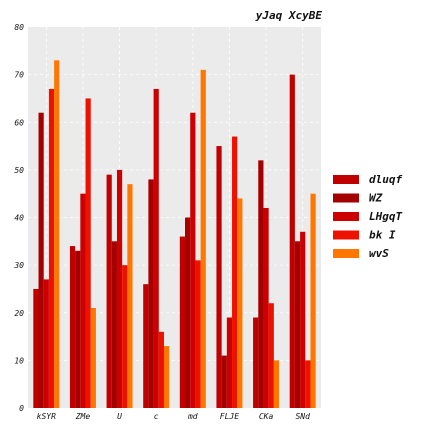 Image resolution: width=432 pixels, height=432 pixels. I want to click on chart-title: yJaq XcyBE, so click(289, 15).